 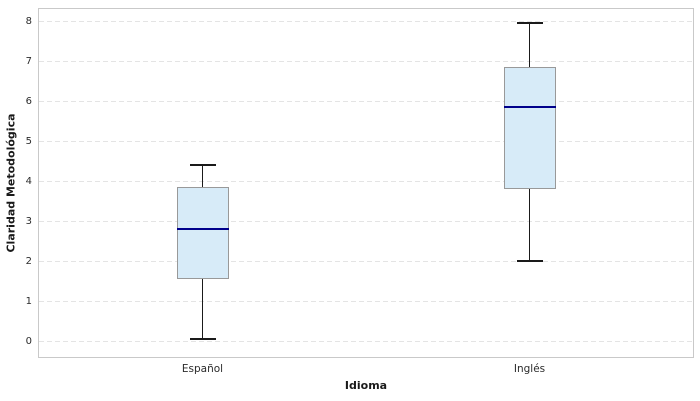 I want to click on y-tick-label: 8, so click(x=28, y=21).